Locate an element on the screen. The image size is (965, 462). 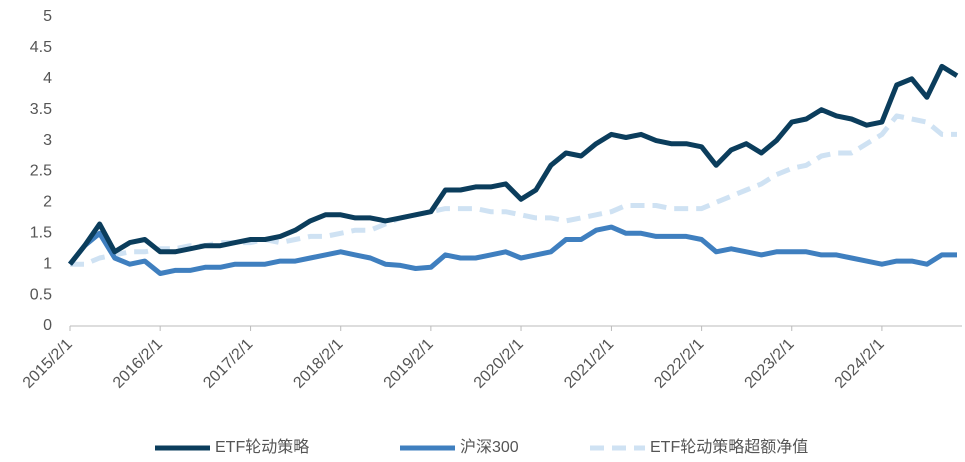
y-tick-label: 4.5 is located at coordinates (41, 47).